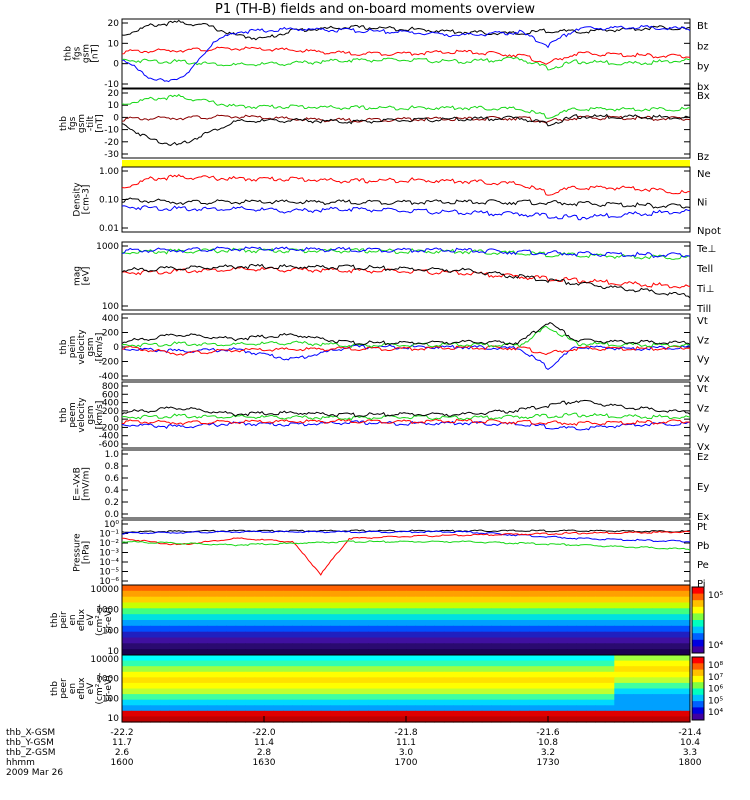  I want to click on ylabel-p6: gsm, so click(91, 414).